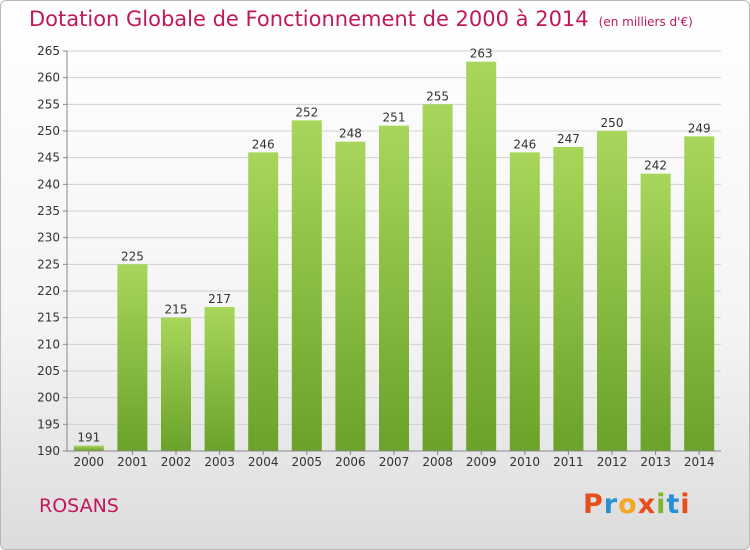 This screenshot has width=750, height=550. What do you see at coordinates (525, 462) in the screenshot?
I see `x-tick-label: 2010` at bounding box center [525, 462].